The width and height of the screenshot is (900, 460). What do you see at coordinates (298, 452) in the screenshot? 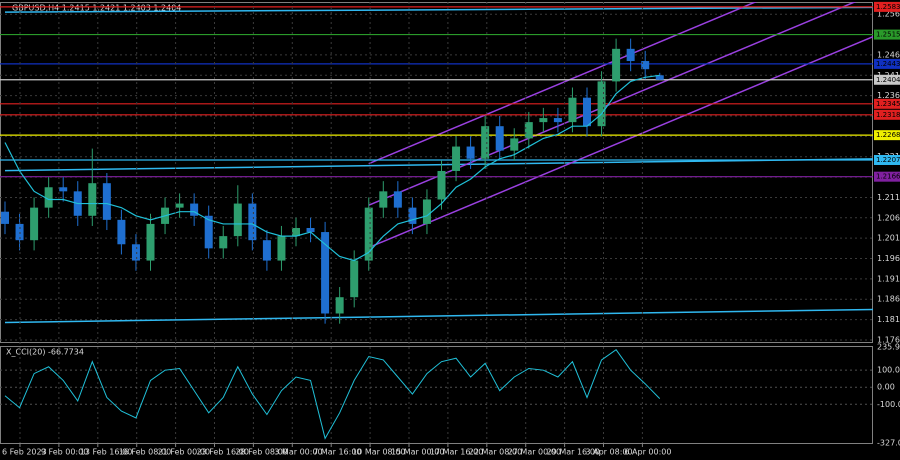
I see `x-tick-label: 3 Mar 00:00` at bounding box center [298, 452].